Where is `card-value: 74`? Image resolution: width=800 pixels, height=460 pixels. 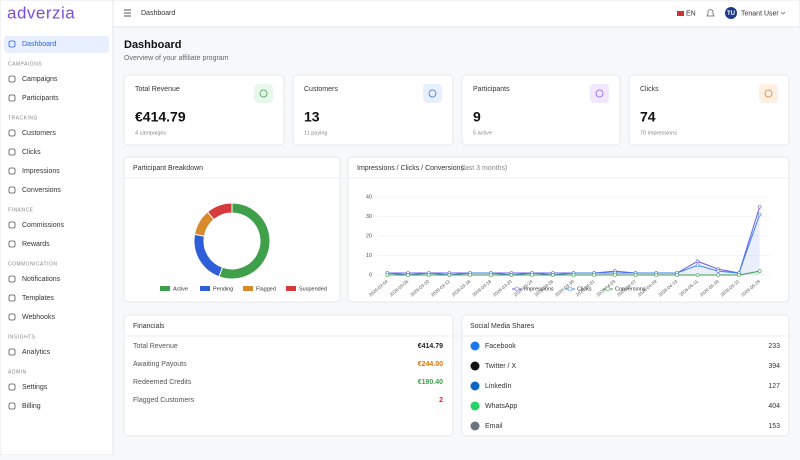 card-value: 74 is located at coordinates (648, 117).